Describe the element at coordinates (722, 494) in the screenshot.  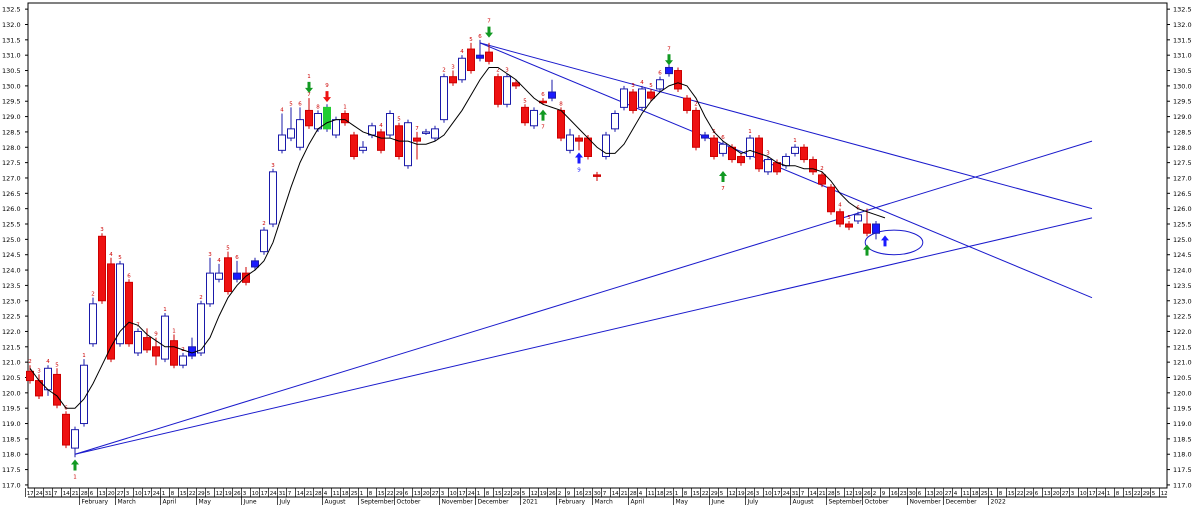
I see `x-day-label: 5` at that location.